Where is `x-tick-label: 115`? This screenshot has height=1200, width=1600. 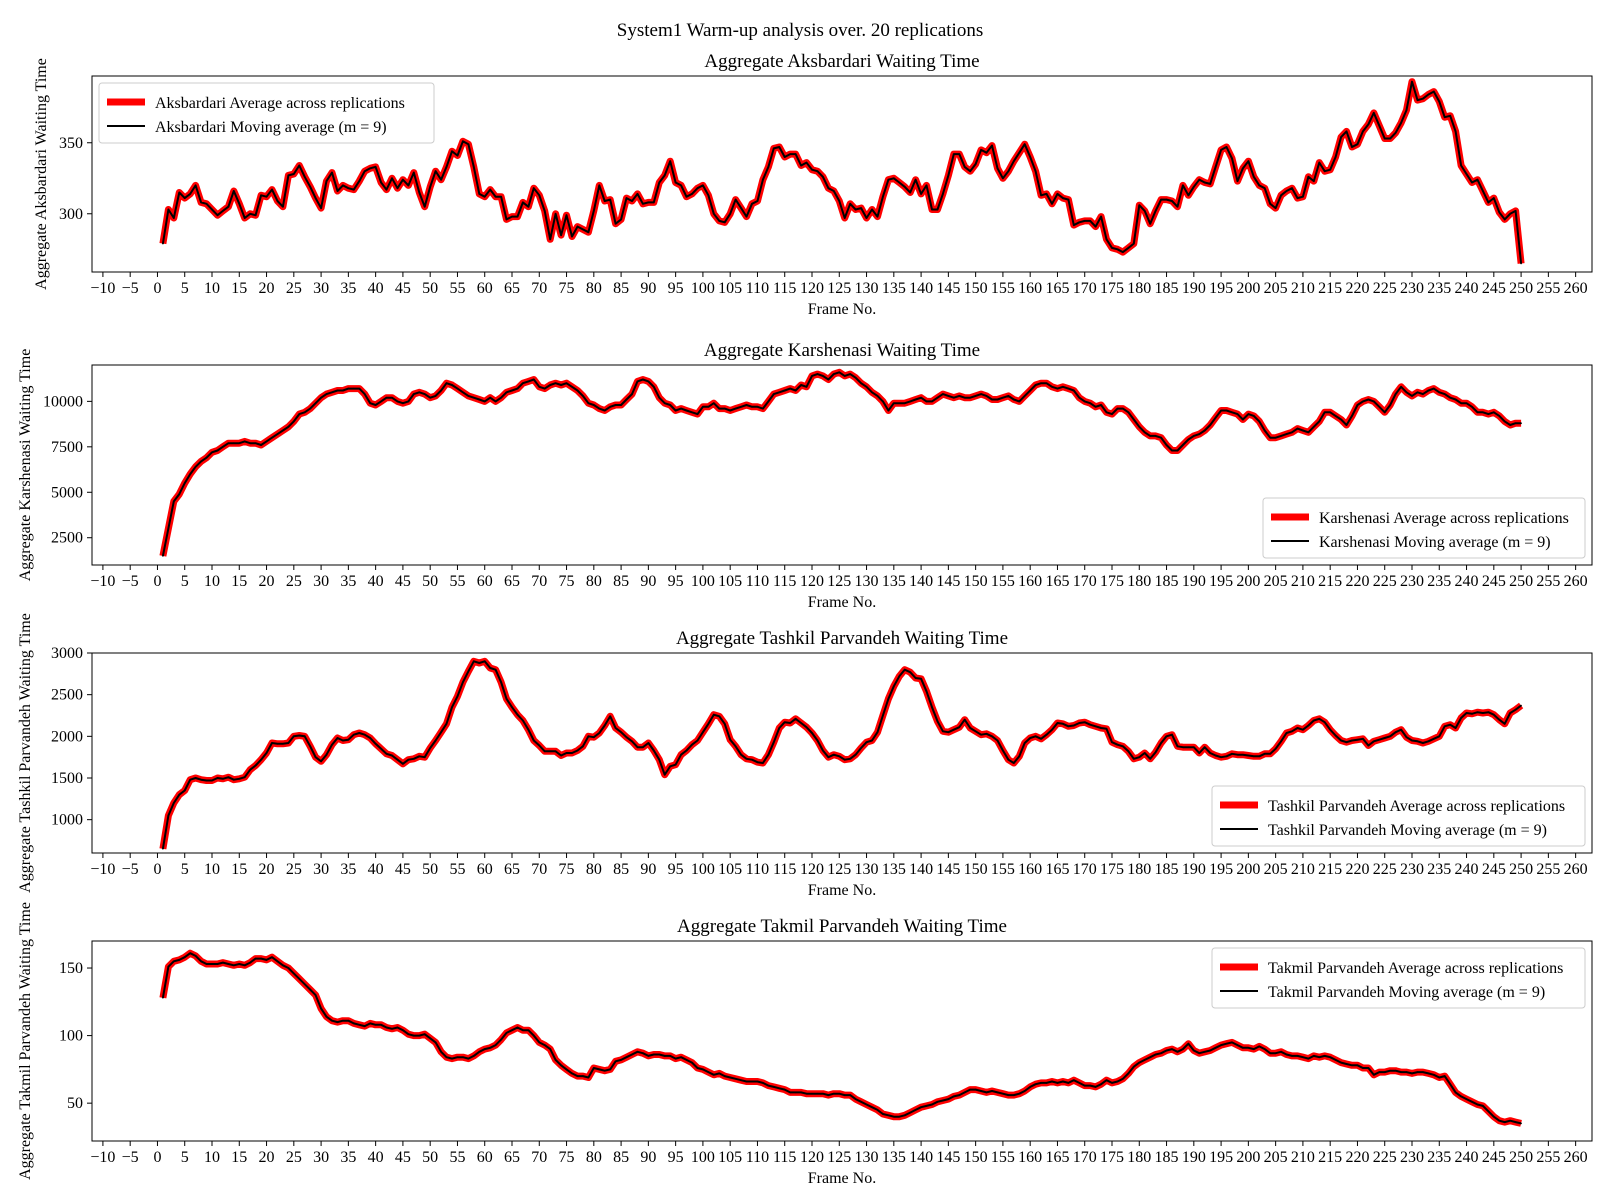 x-tick-label: 115 is located at coordinates (784, 1157).